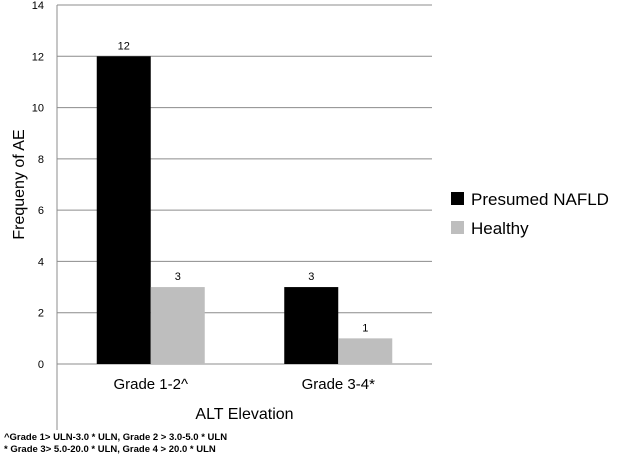  Describe the element at coordinates (38, 6) in the screenshot. I see `y-tick-label: 14` at that location.